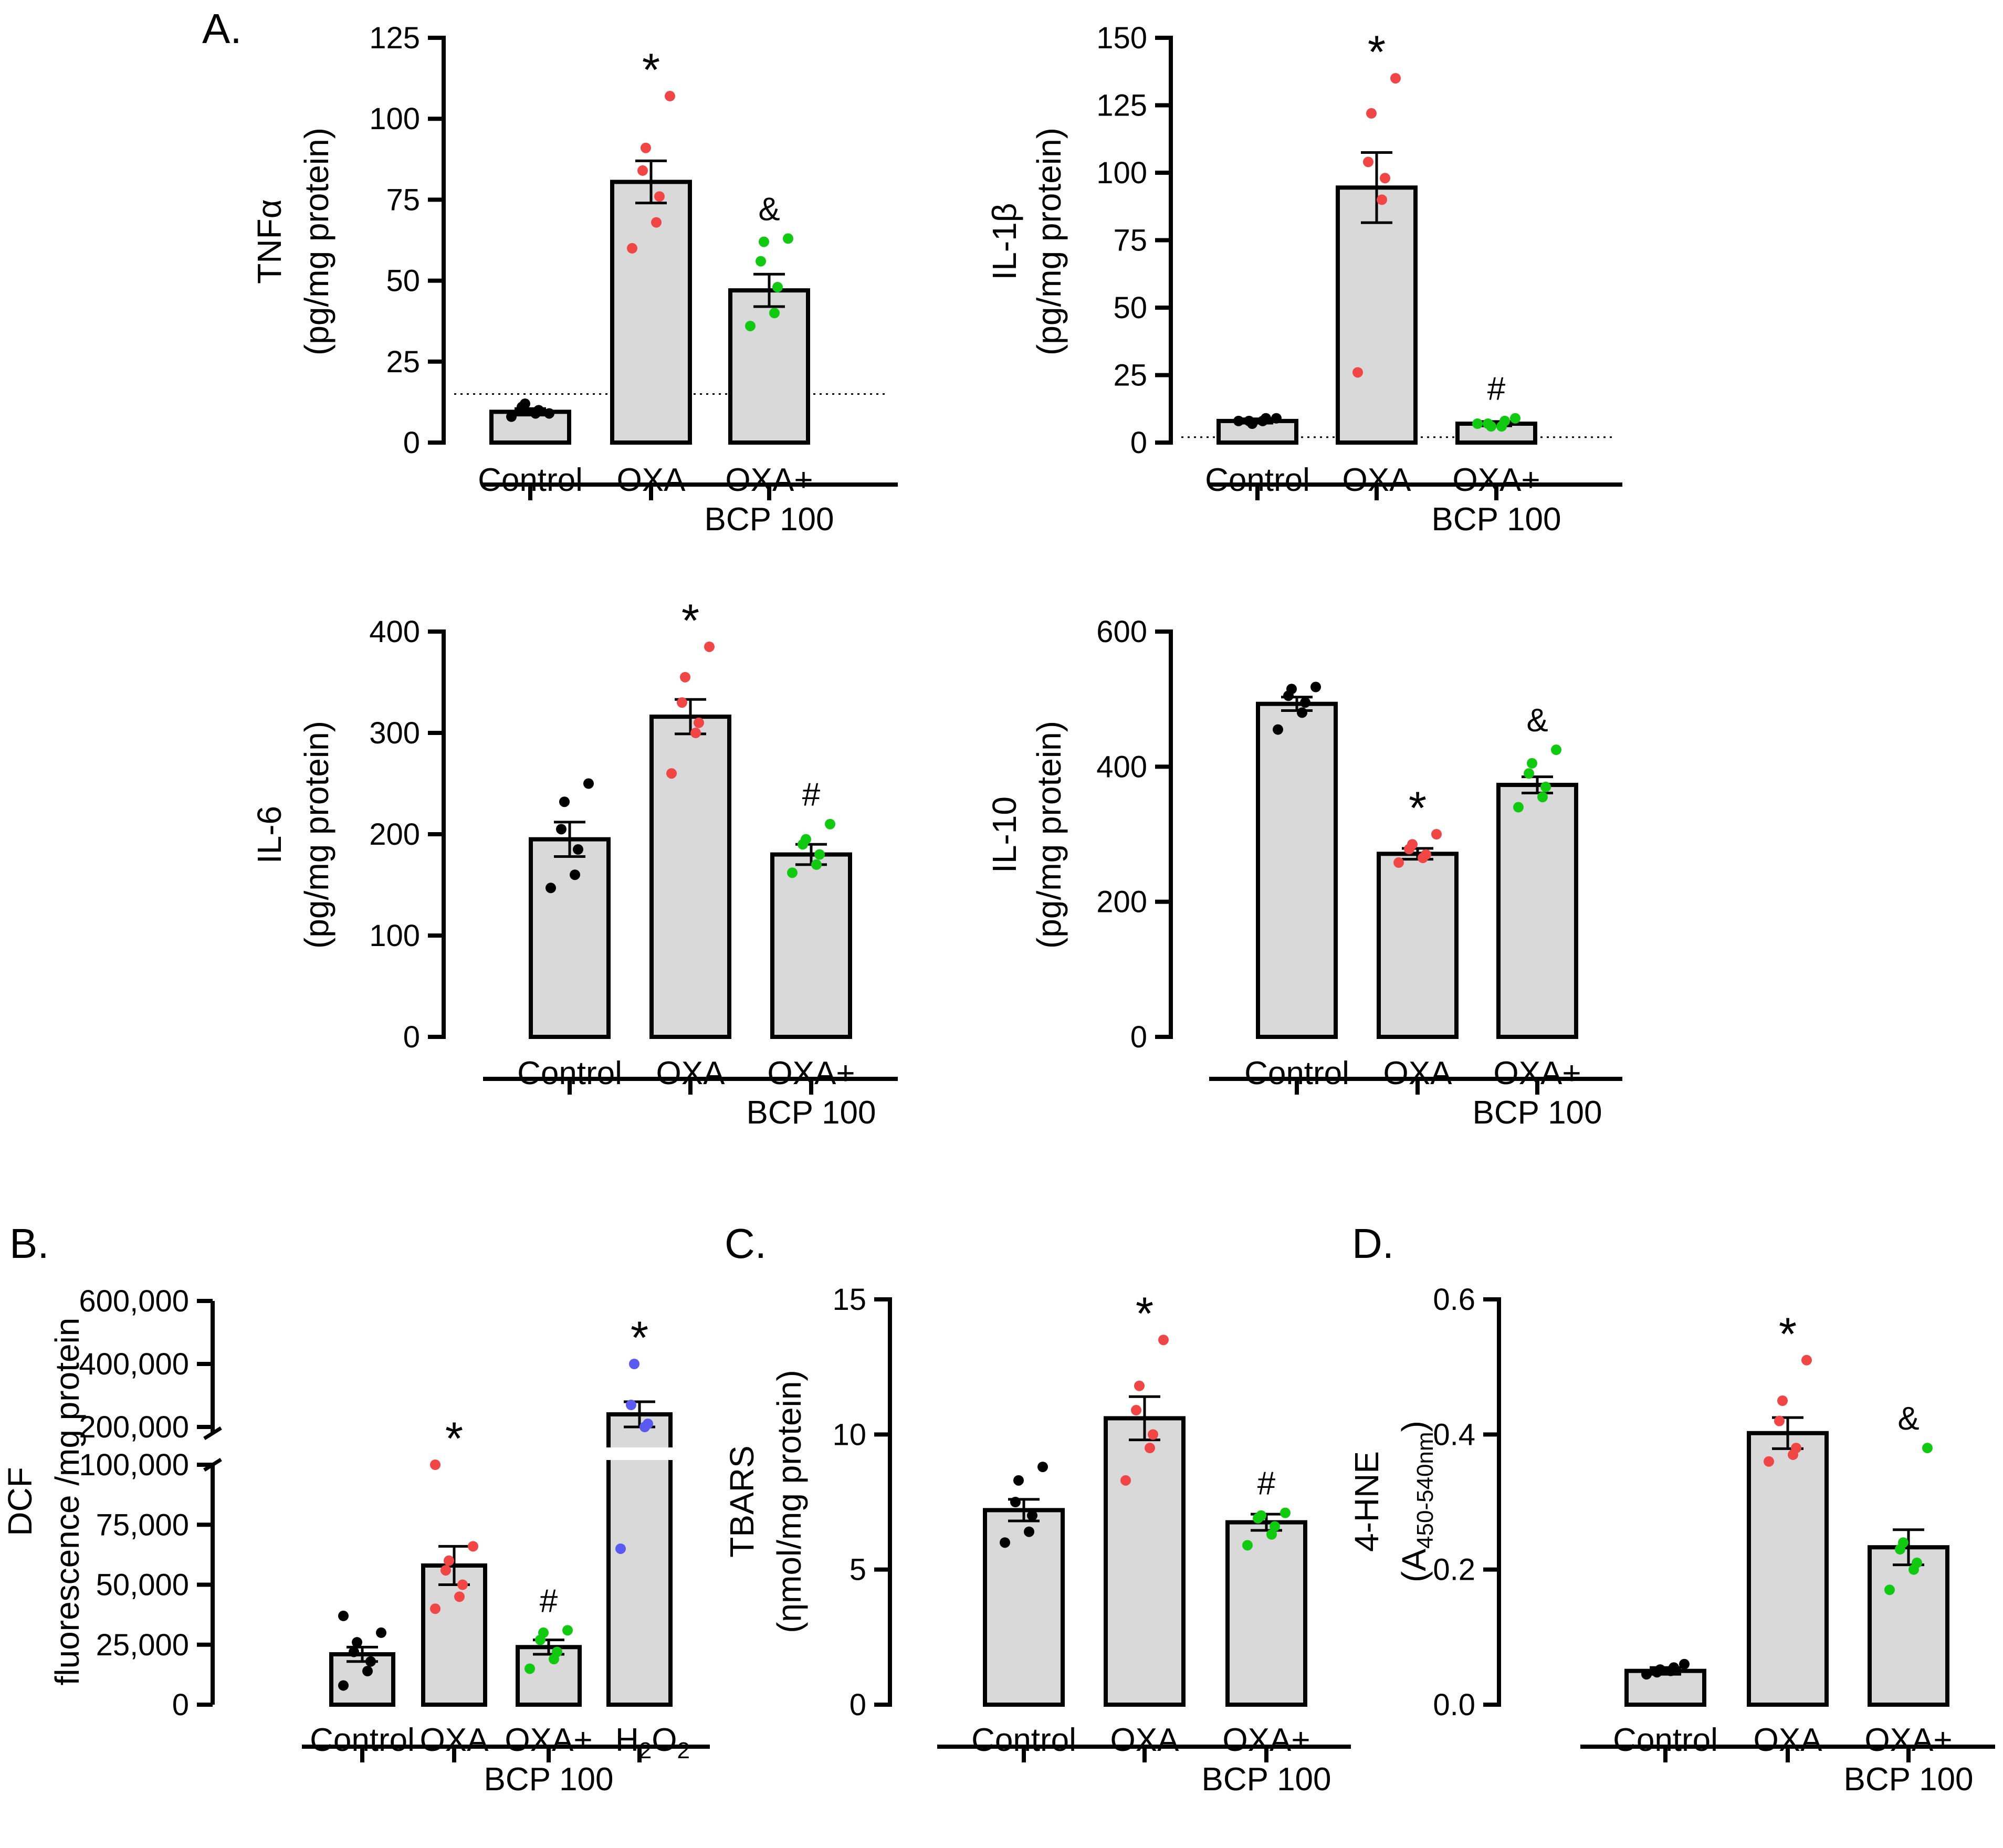 This screenshot has height=1848, width=2003. What do you see at coordinates (394, 834) in the screenshot?
I see `y-tick-label: 200` at bounding box center [394, 834].